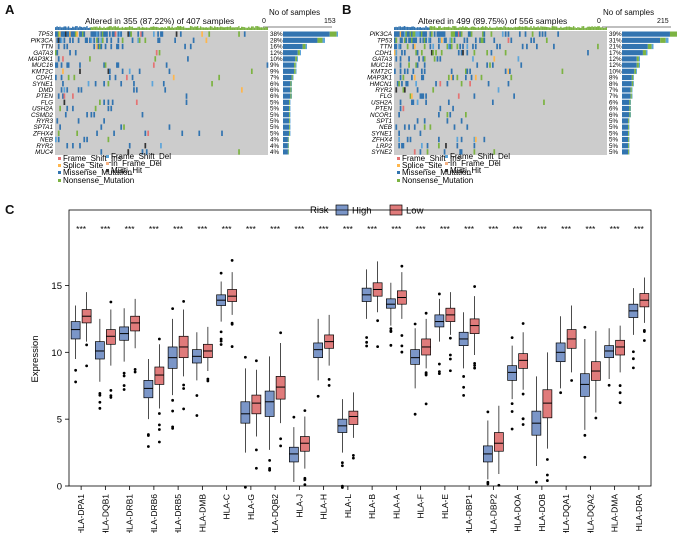 This screenshot has width=677, height=533. What do you see at coordinates (43, 127) in the screenshot?
I see `panel-a-gene-label: SPTA1` at bounding box center [43, 127].